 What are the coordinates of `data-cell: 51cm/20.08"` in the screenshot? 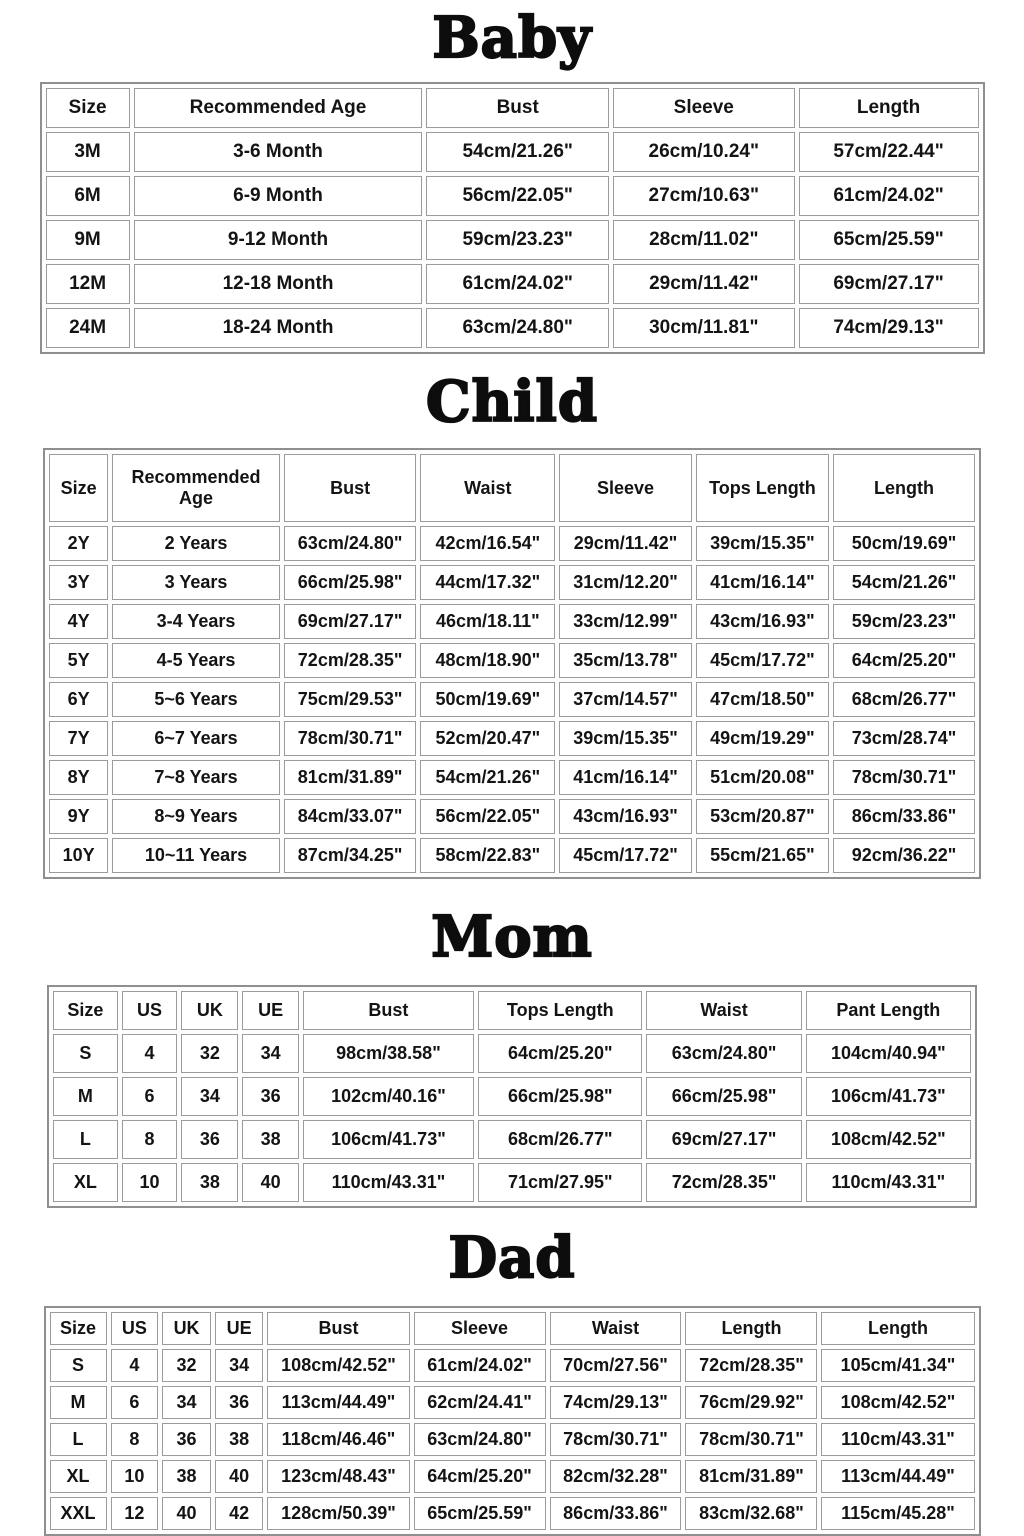 It's located at (762, 777).